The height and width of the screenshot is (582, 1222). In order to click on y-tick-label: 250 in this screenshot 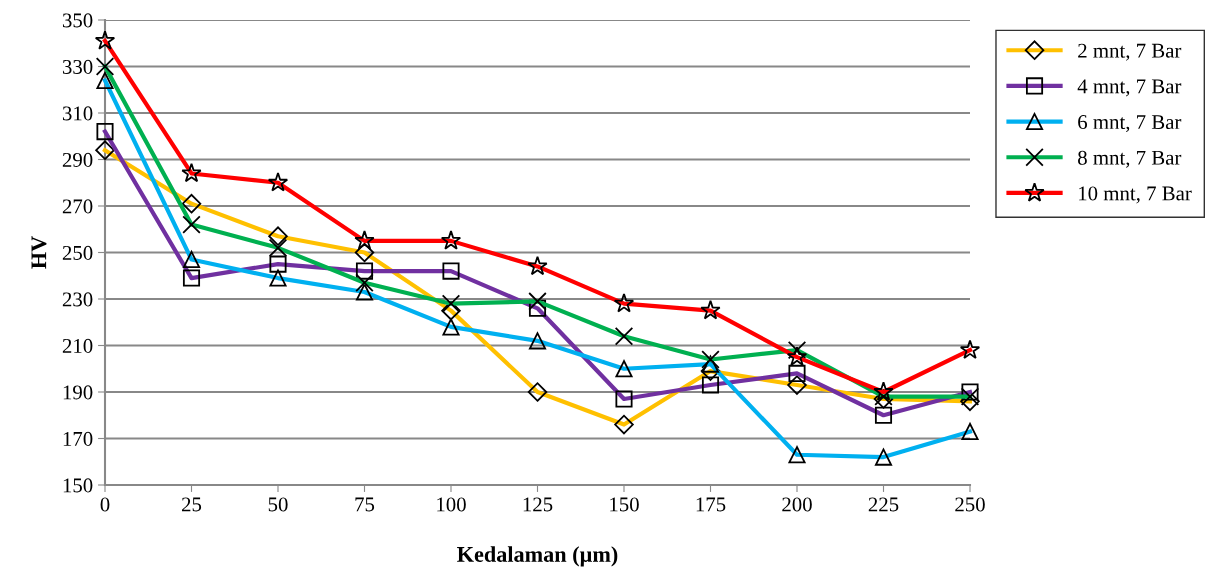, I will do `click(77, 252)`.